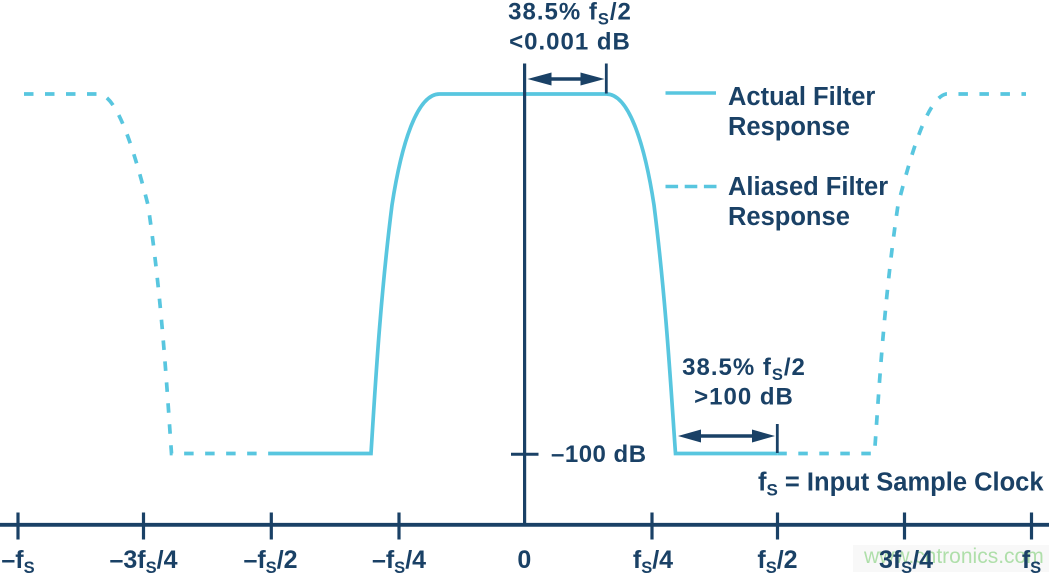 This screenshot has height=575, width=1049. I want to click on svg-text: fS/4, so click(653, 560).